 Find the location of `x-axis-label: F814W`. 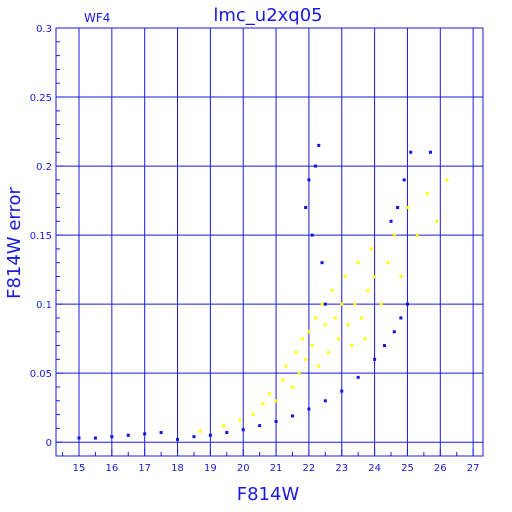

x-axis-label: F814W is located at coordinates (268, 494).